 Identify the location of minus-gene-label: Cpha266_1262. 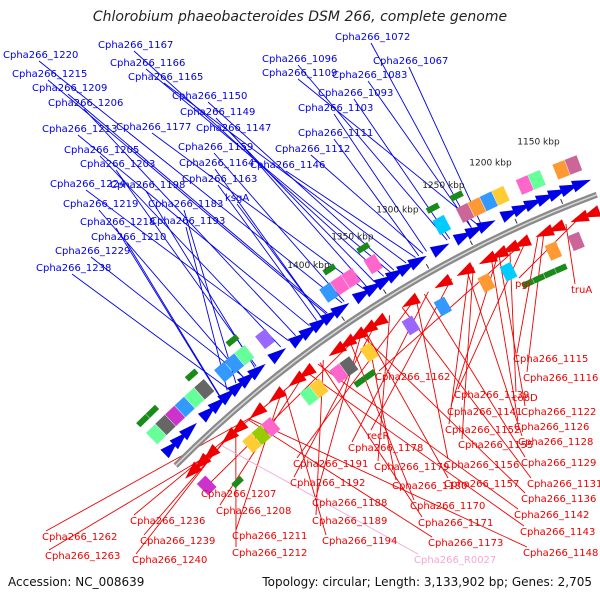
(79, 537).